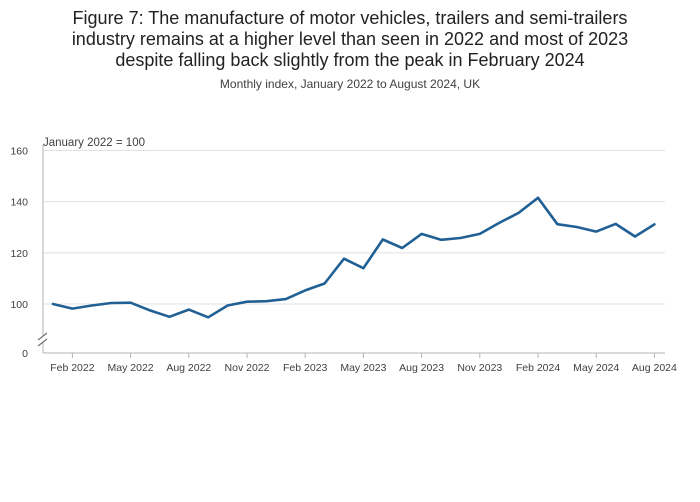  Describe the element at coordinates (72, 368) in the screenshot. I see `x-tick-label-1: Feb 2022` at that location.